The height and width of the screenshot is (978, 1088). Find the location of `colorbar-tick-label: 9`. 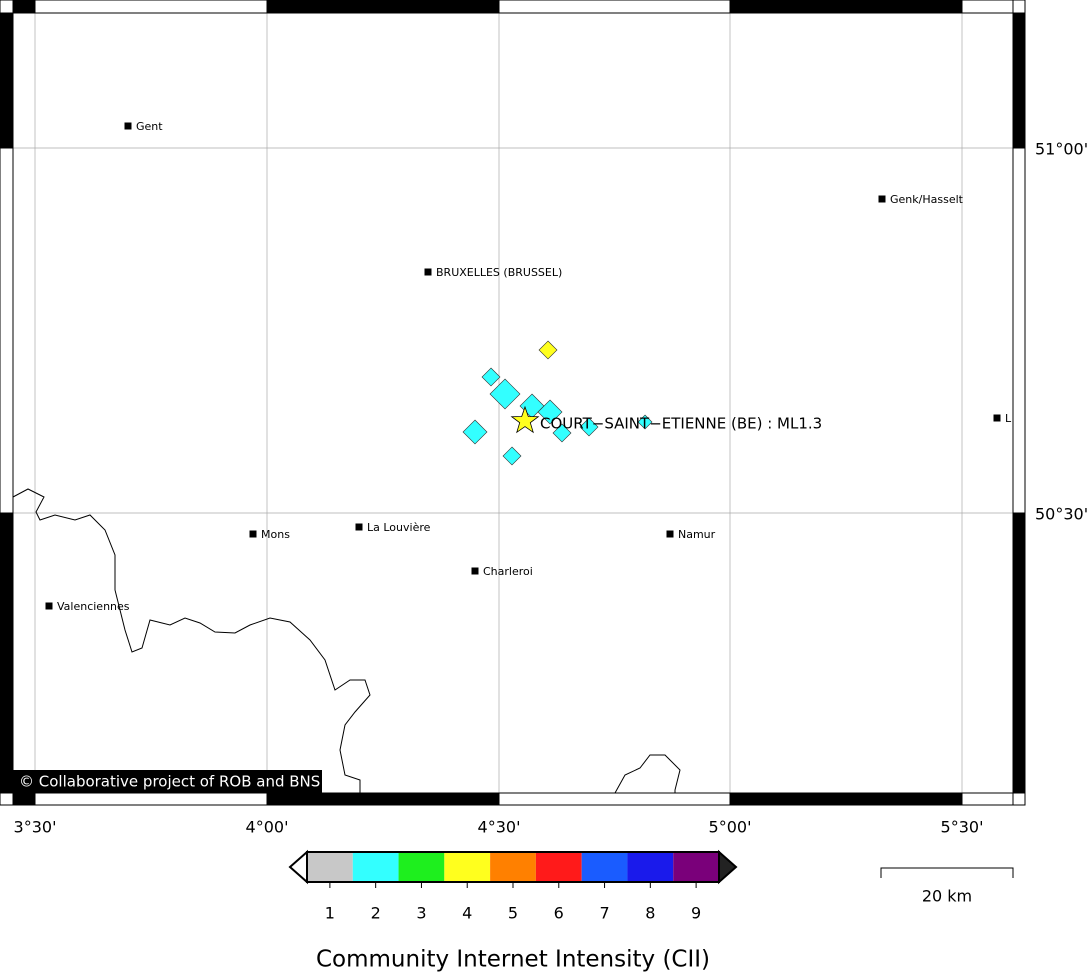

colorbar-tick-label: 9 is located at coordinates (696, 913).